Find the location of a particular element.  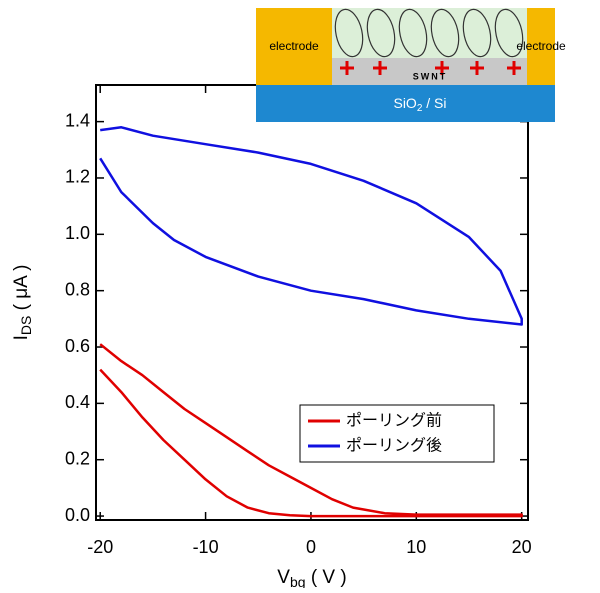

x-axis-label-main: V is located at coordinates (283, 577).